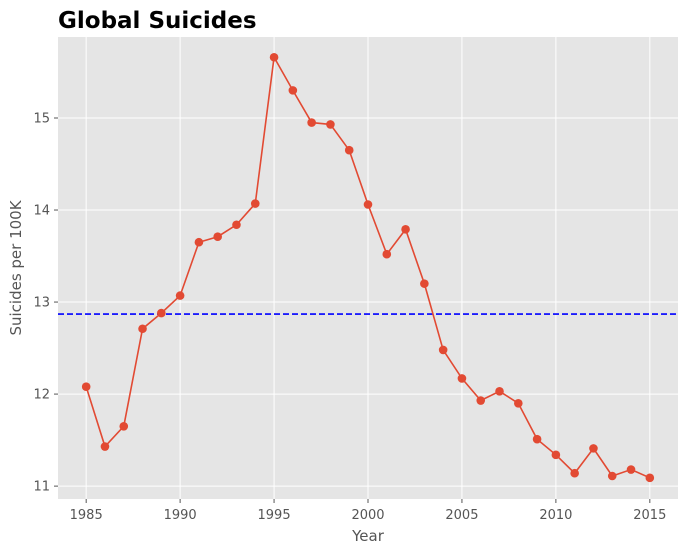 This screenshot has height=553, width=688. Describe the element at coordinates (368, 536) in the screenshot. I see `x-axis-label: Year` at that location.